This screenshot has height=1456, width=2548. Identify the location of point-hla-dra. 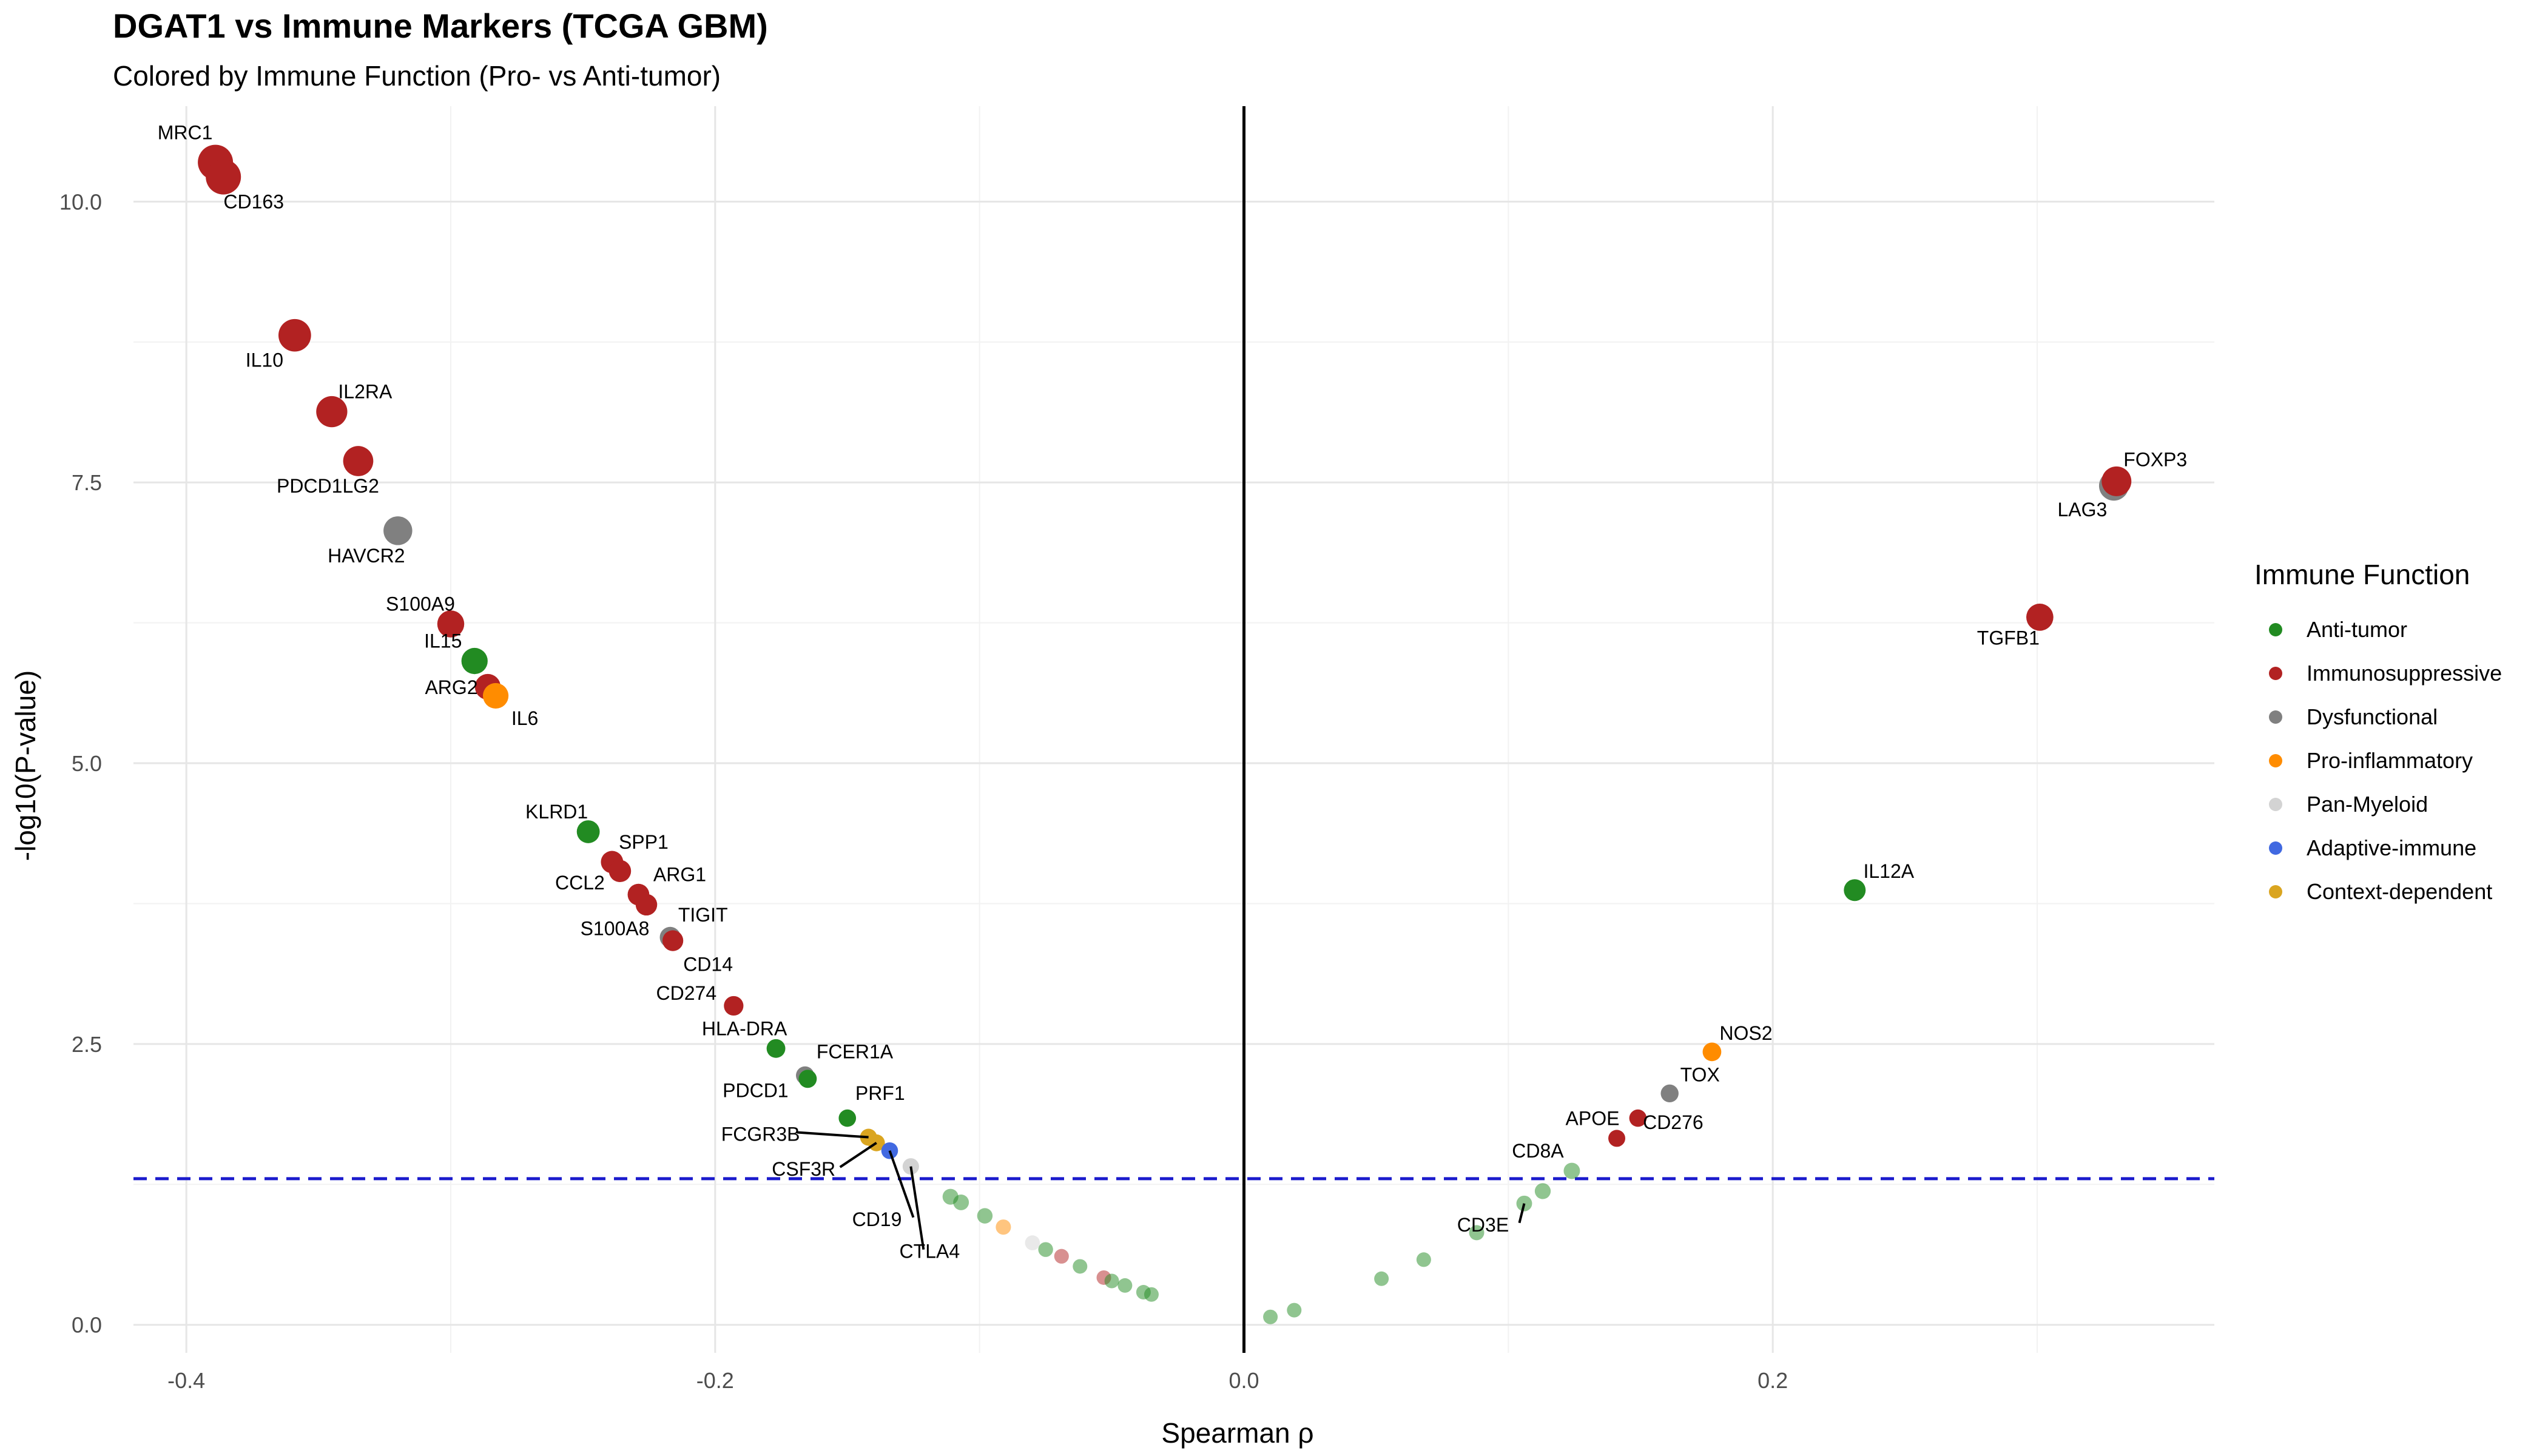
(776, 1048).